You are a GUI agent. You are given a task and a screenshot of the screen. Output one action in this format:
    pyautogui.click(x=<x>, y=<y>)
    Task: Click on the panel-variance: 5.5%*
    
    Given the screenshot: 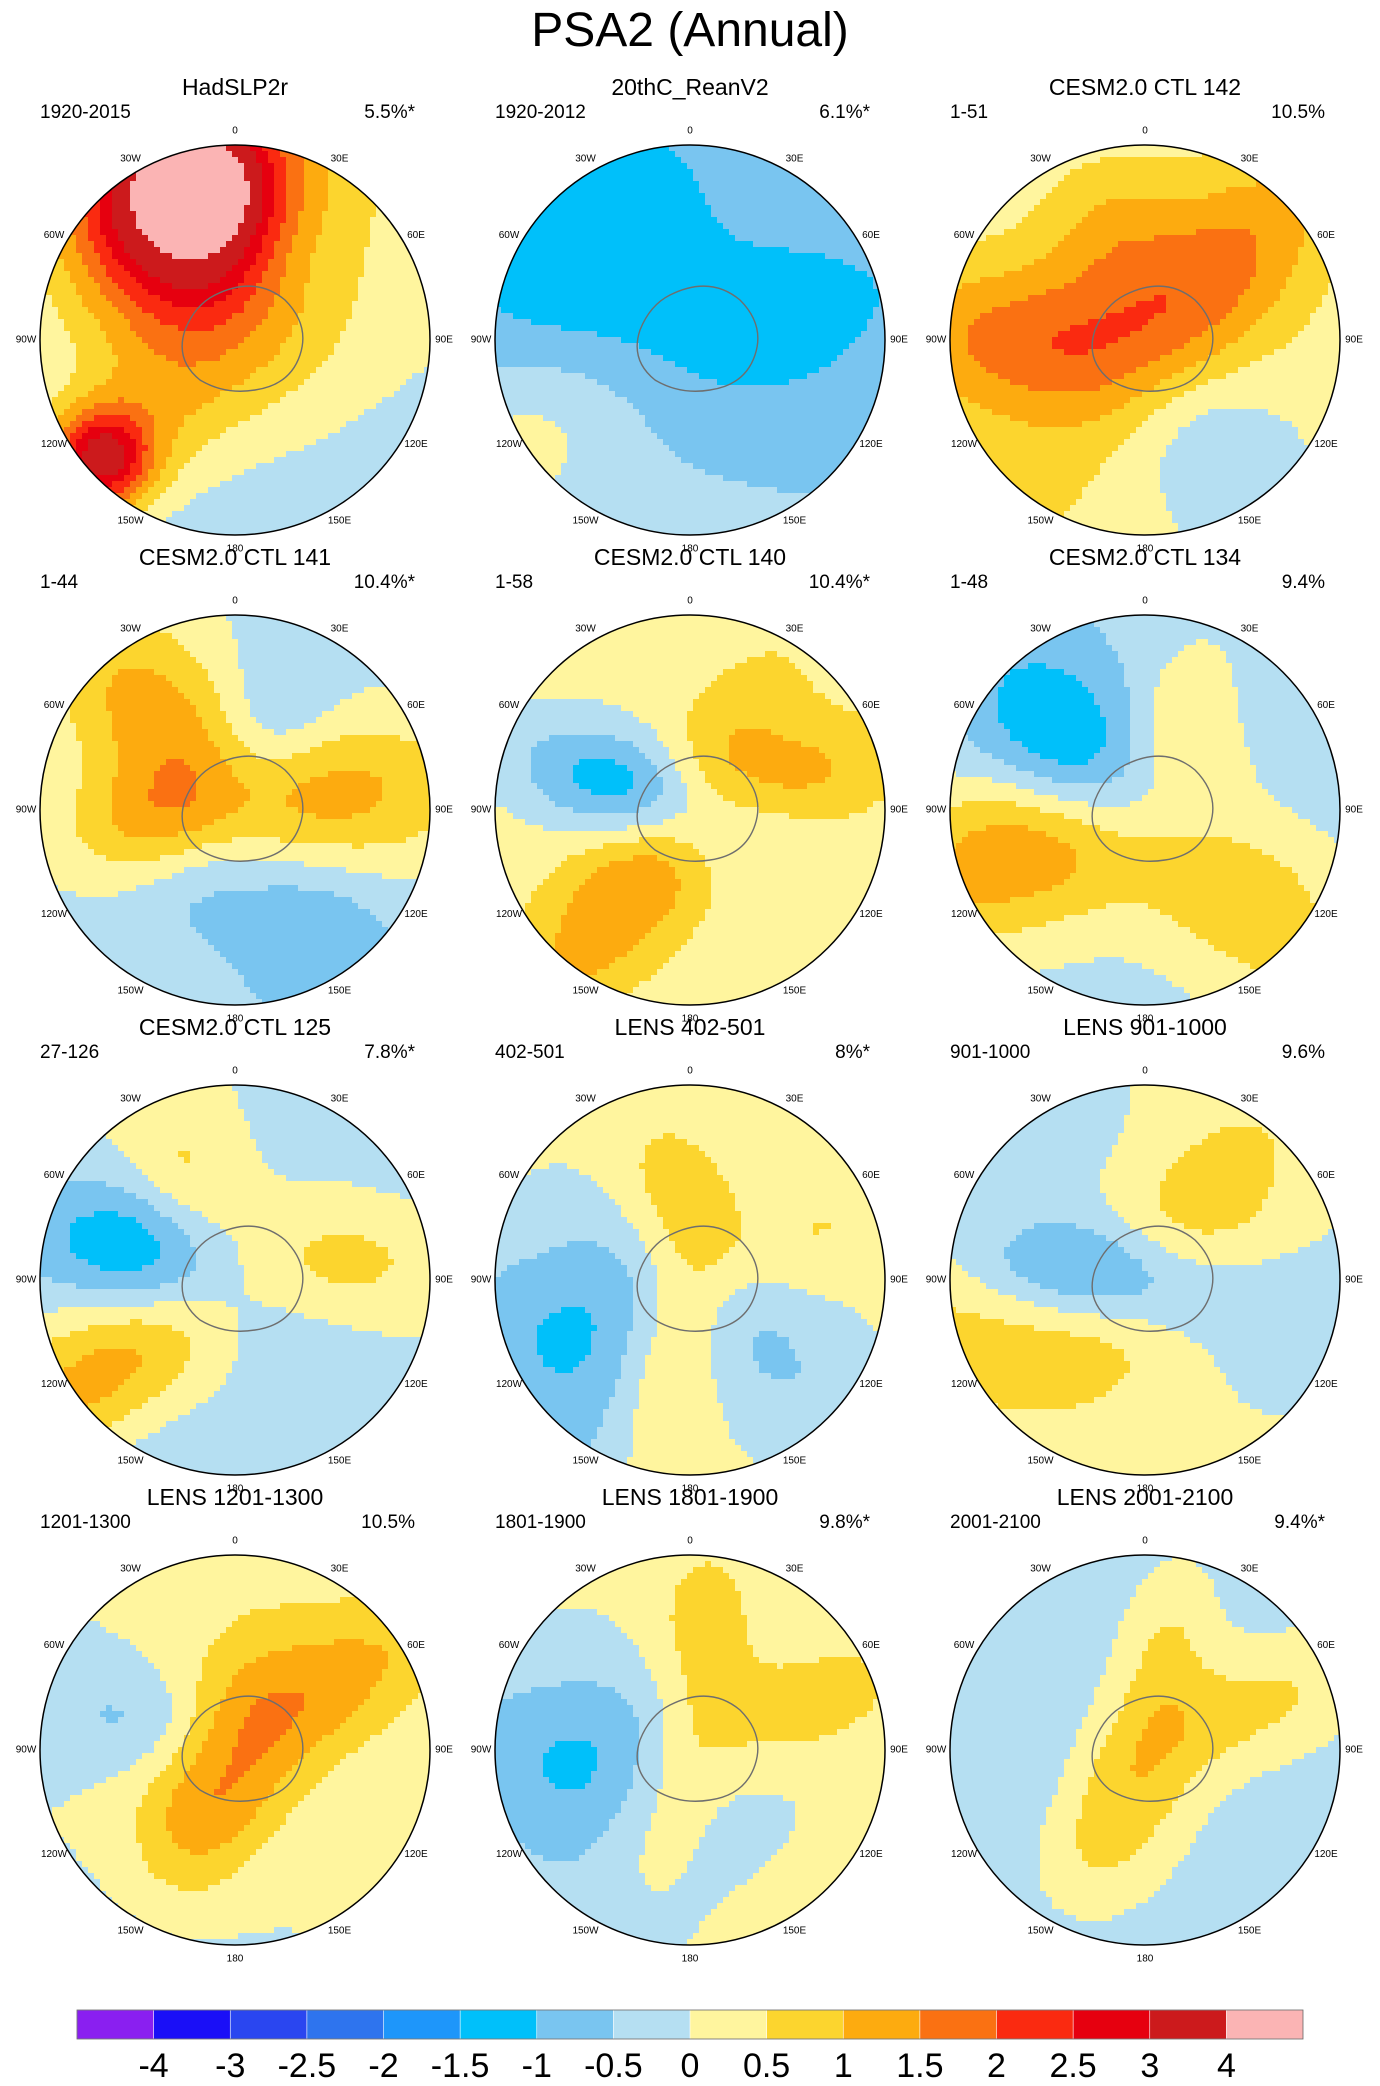 What is the action you would take?
    pyautogui.click(x=389, y=112)
    